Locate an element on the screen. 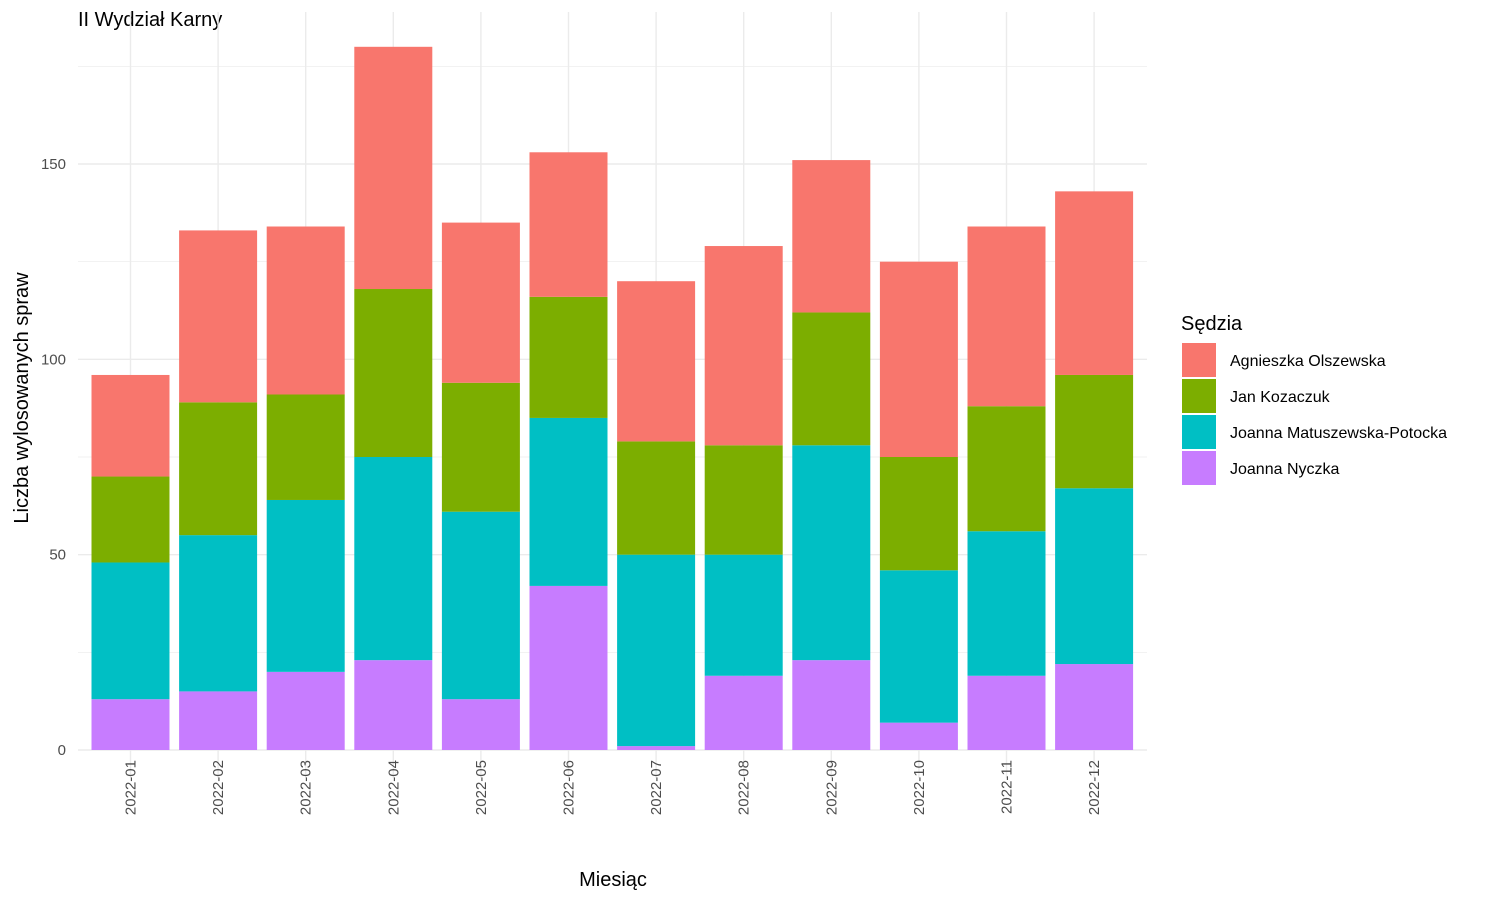  x-tick-label: 2022-06 is located at coordinates (569, 787).